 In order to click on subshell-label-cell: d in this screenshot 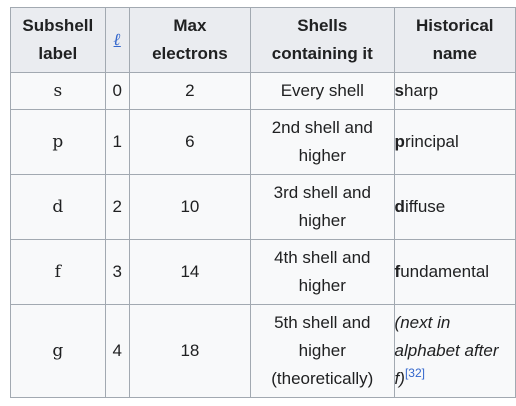, I will do `click(58, 207)`.